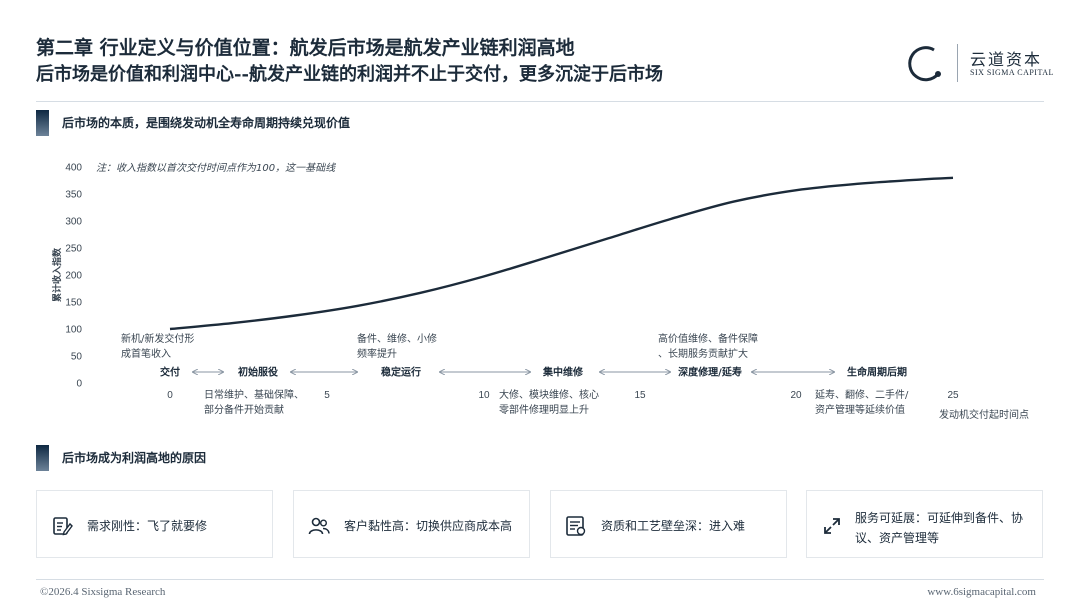  What do you see at coordinates (73, 195) in the screenshot?
I see `y-tick-label: 350` at bounding box center [73, 195].